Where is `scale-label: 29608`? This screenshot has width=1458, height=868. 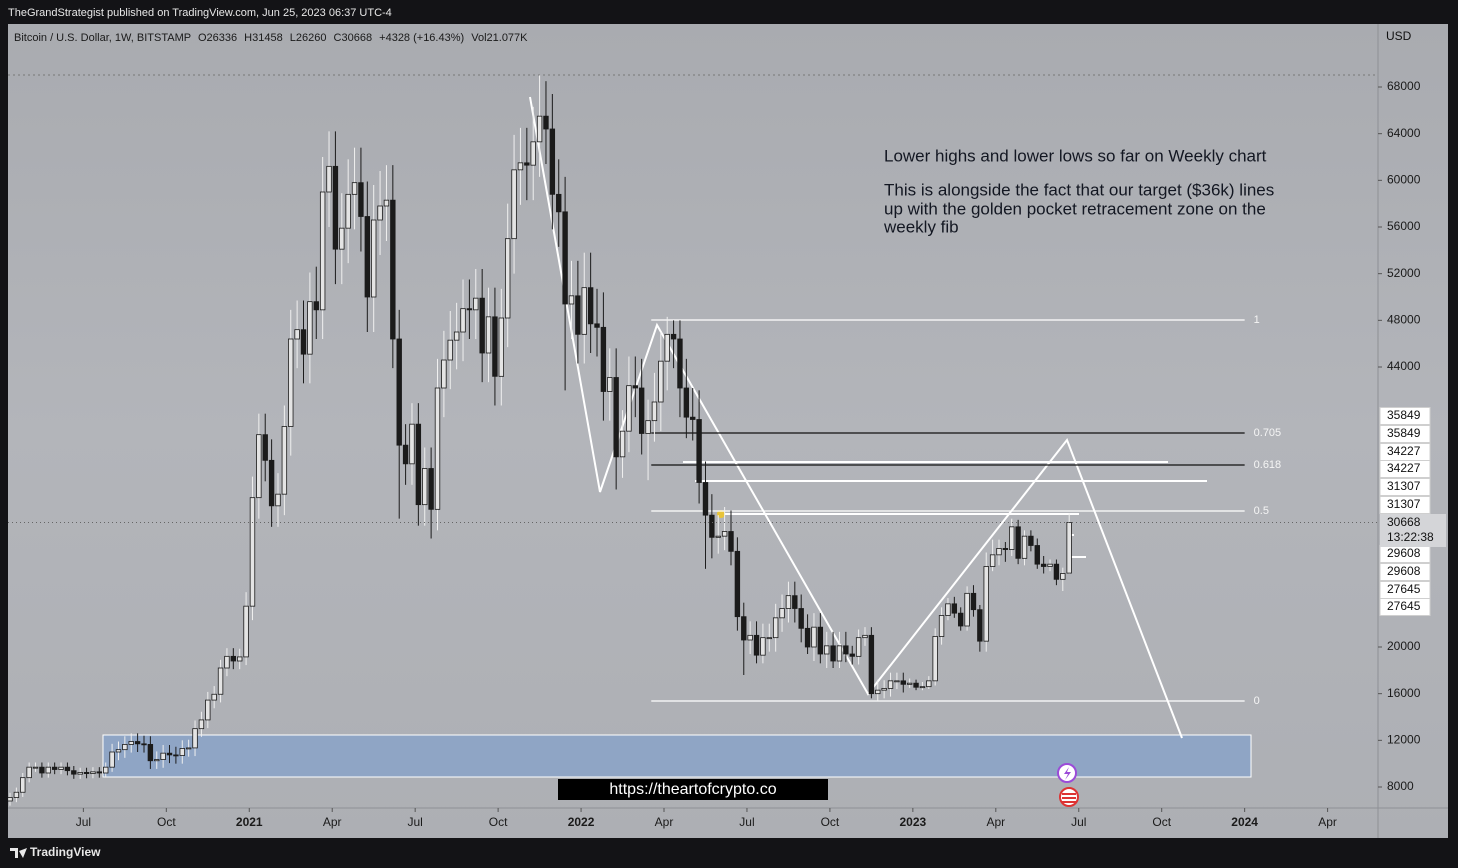 scale-label: 29608 is located at coordinates (1404, 571).